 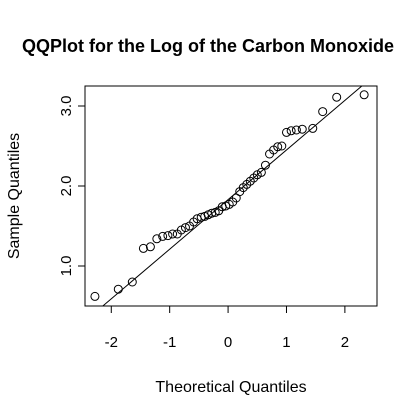 I want to click on x-tick-label: 0, so click(x=228, y=342).